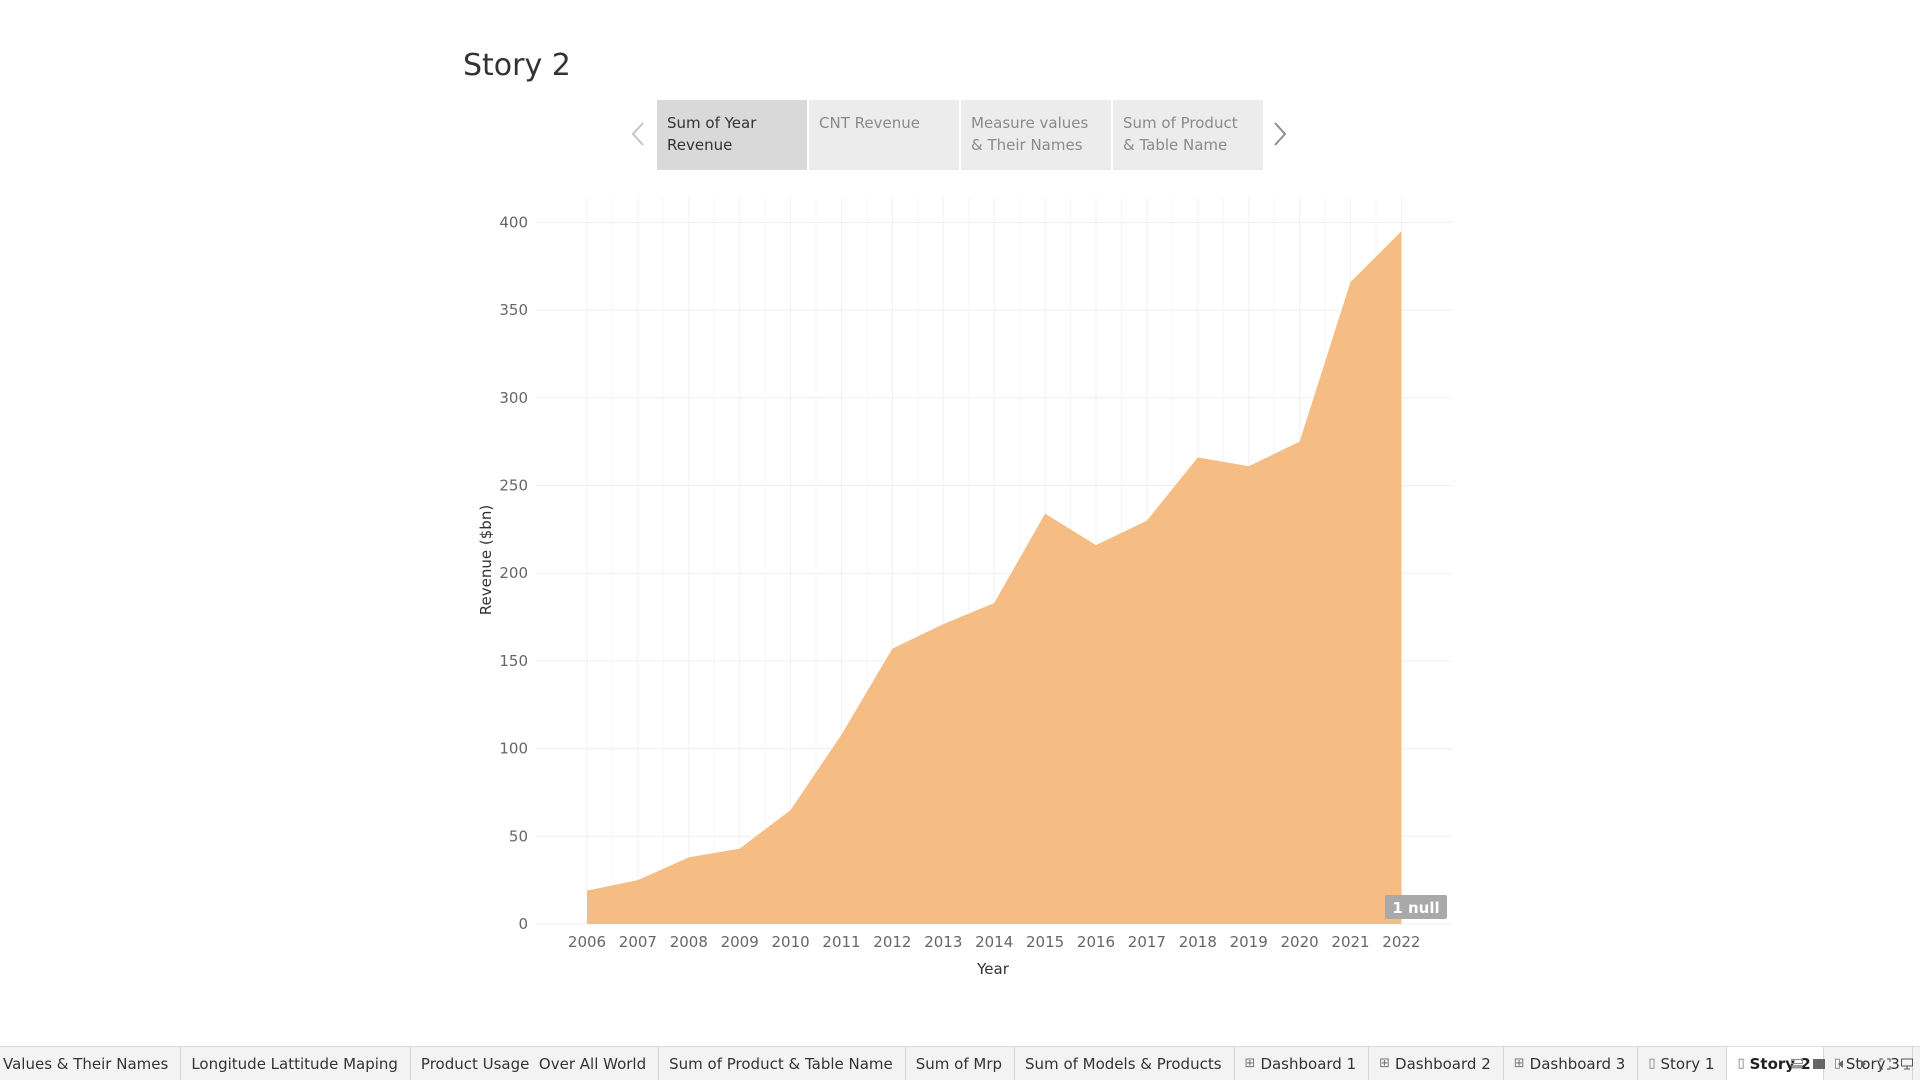 This screenshot has width=1920, height=1080. I want to click on data-point-2019, so click(1249, 466).